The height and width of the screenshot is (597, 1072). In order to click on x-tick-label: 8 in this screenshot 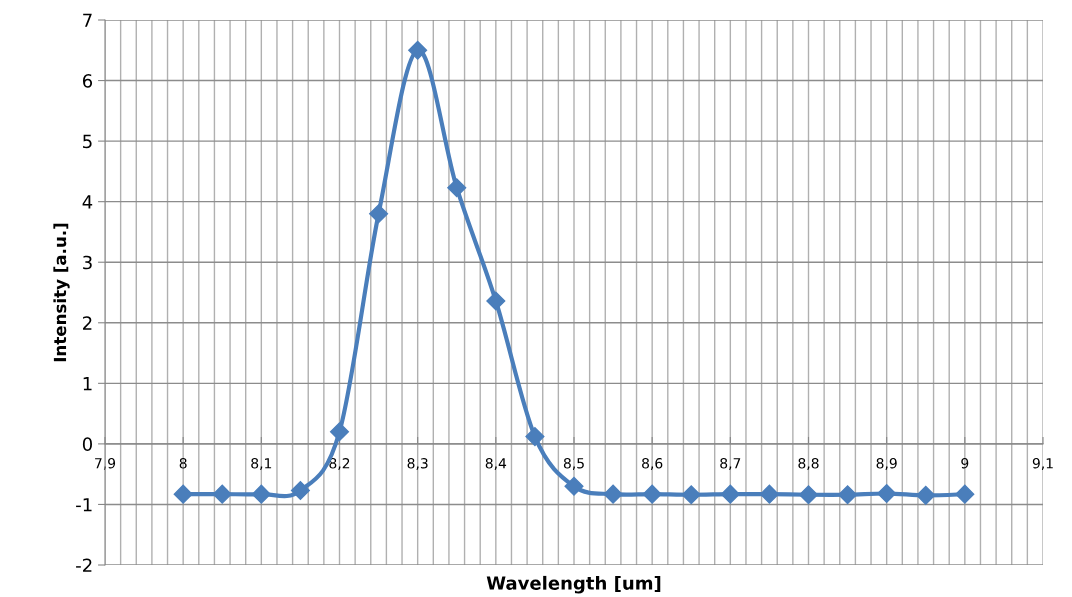, I will do `click(183, 463)`.